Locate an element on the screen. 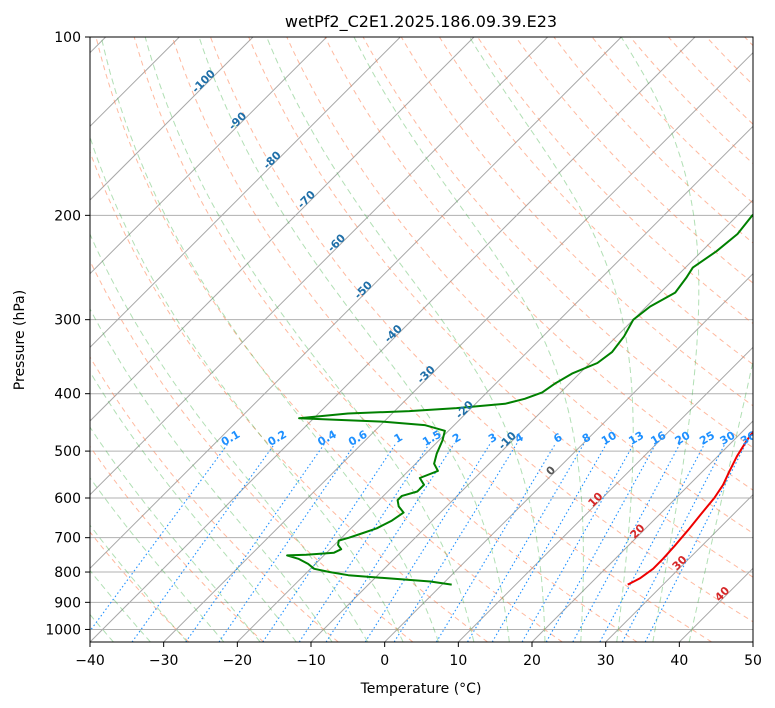  y-tick-label: 500 is located at coordinates (67, 452).